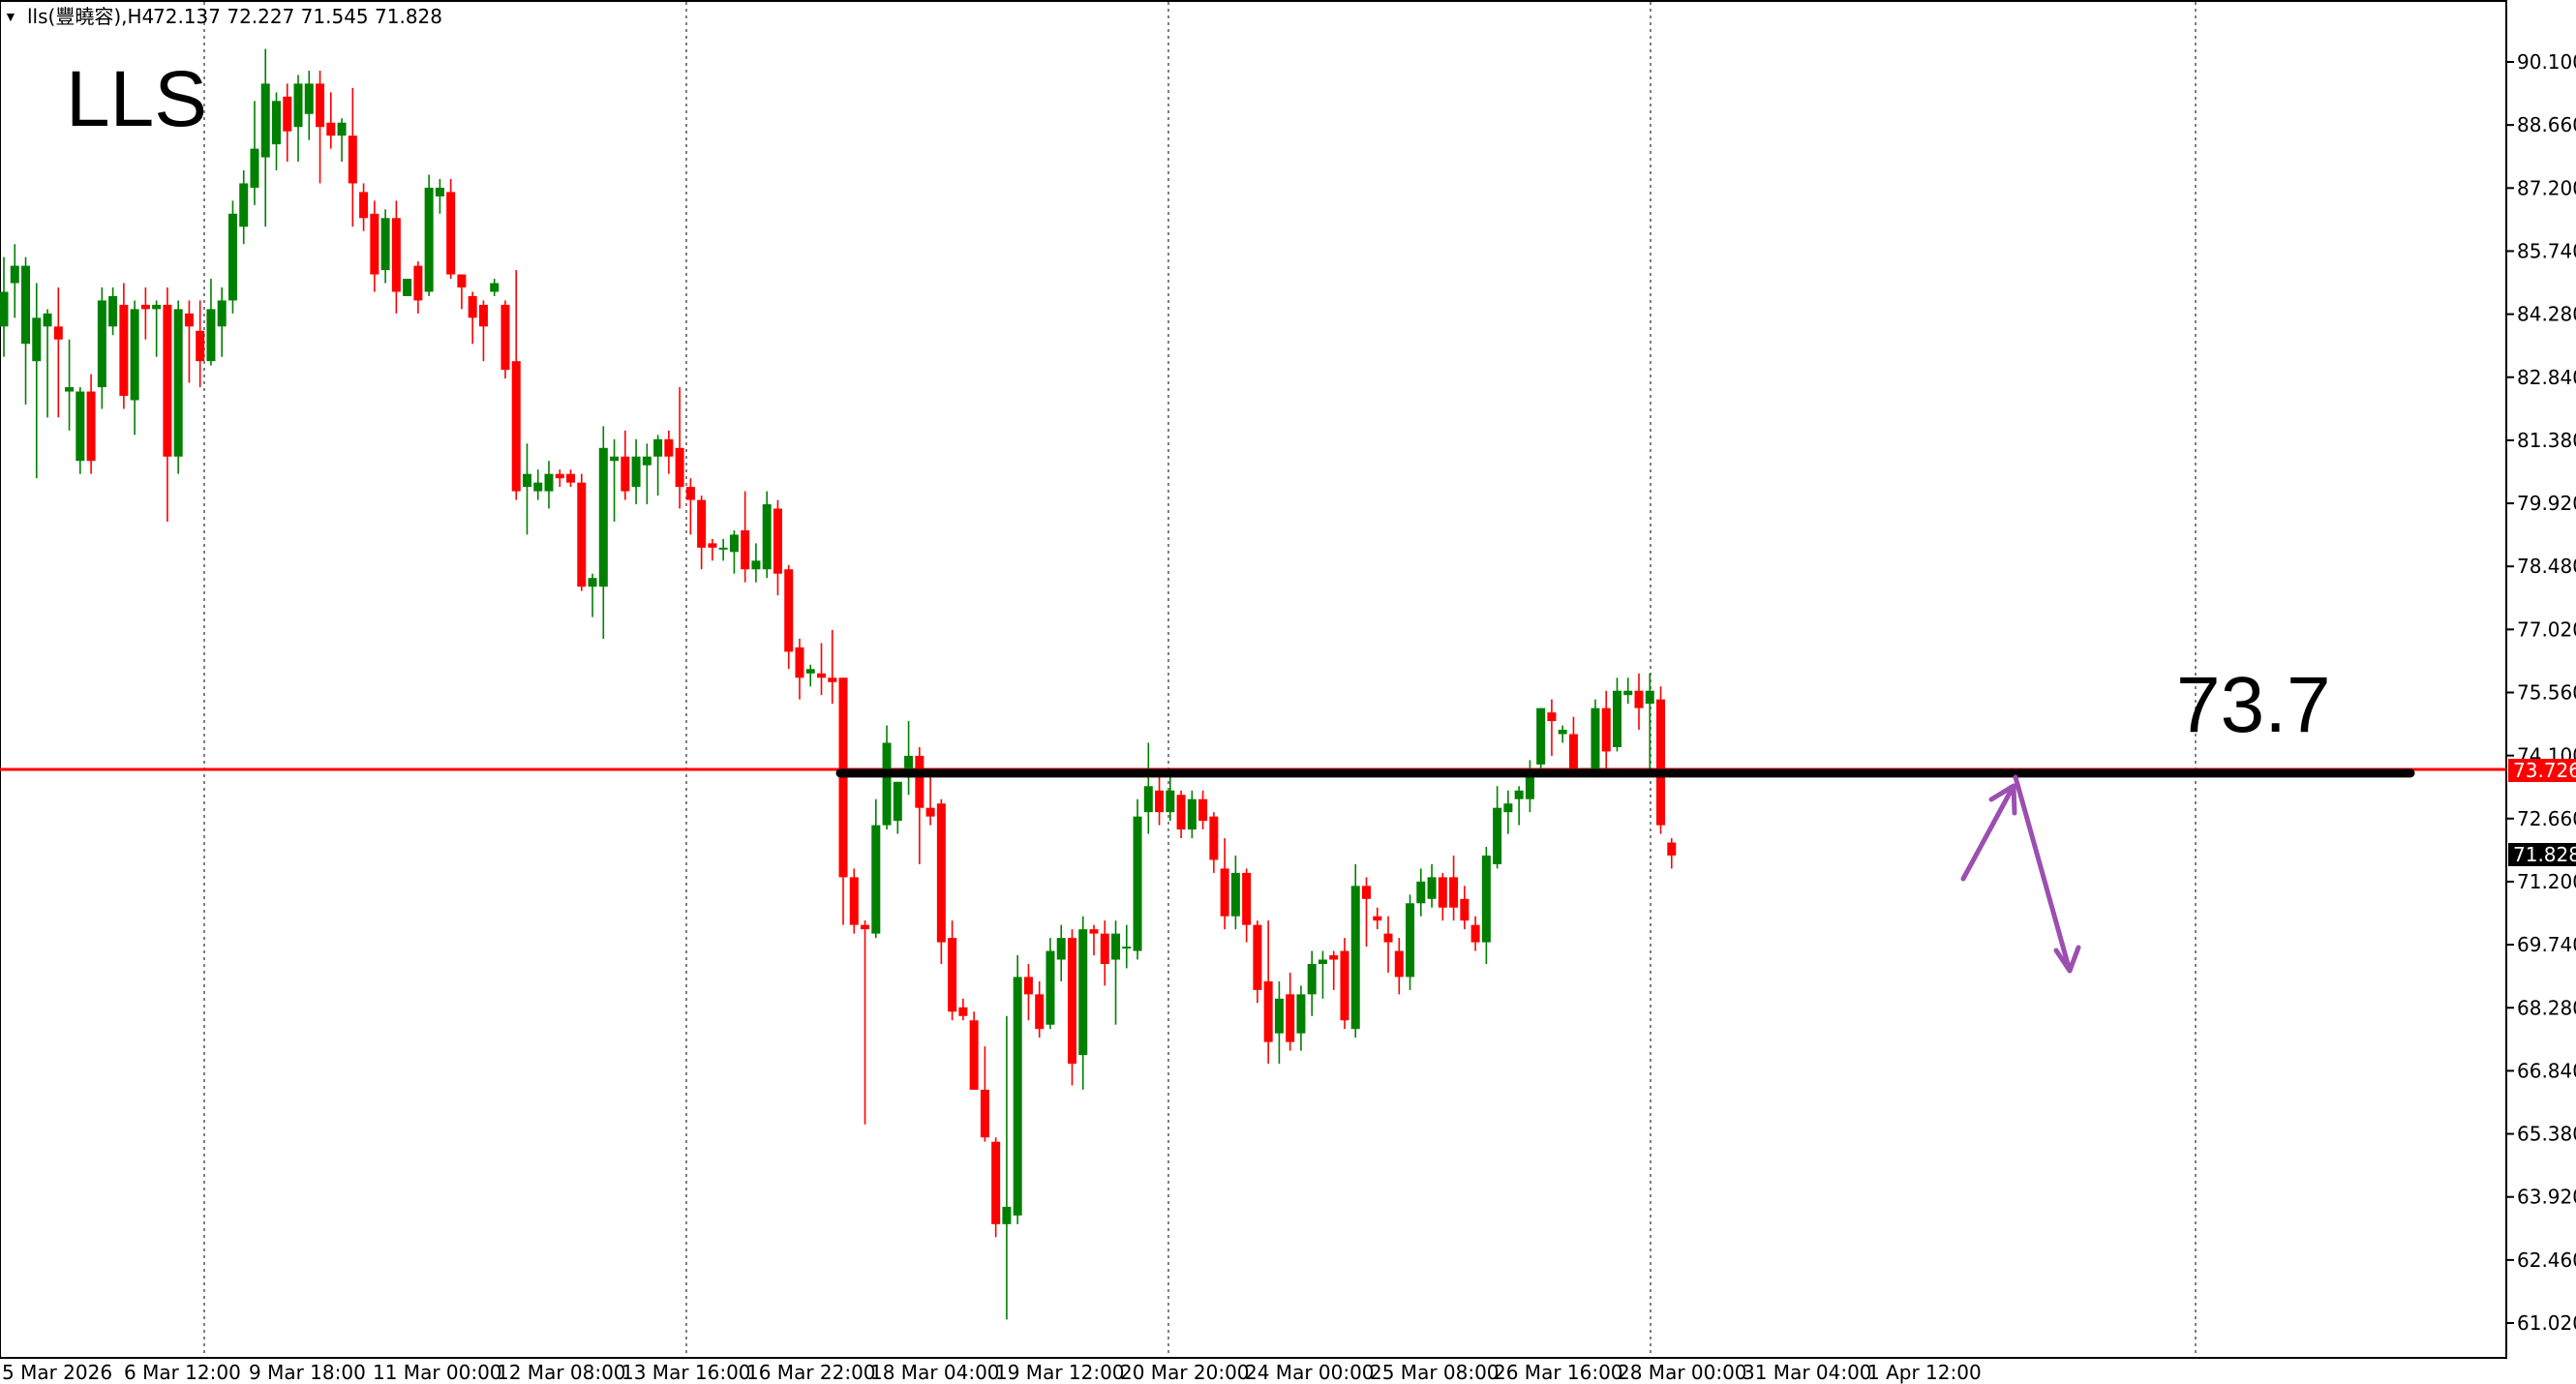 The height and width of the screenshot is (1384, 2576). I want to click on y-tick-label: 66.840, so click(2546, 1070).